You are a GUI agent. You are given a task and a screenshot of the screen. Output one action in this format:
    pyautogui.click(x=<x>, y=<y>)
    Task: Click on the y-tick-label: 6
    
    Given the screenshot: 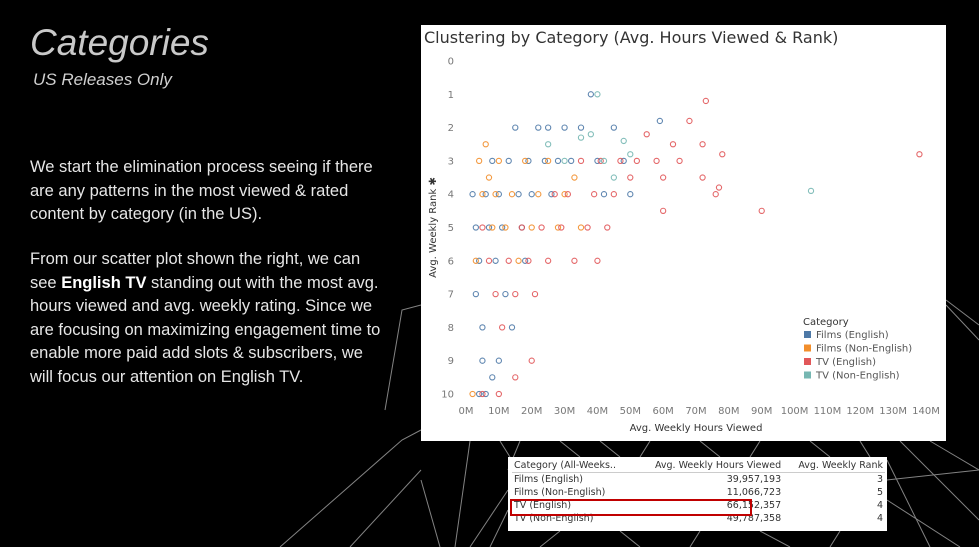 What is the action you would take?
    pyautogui.click(x=451, y=261)
    